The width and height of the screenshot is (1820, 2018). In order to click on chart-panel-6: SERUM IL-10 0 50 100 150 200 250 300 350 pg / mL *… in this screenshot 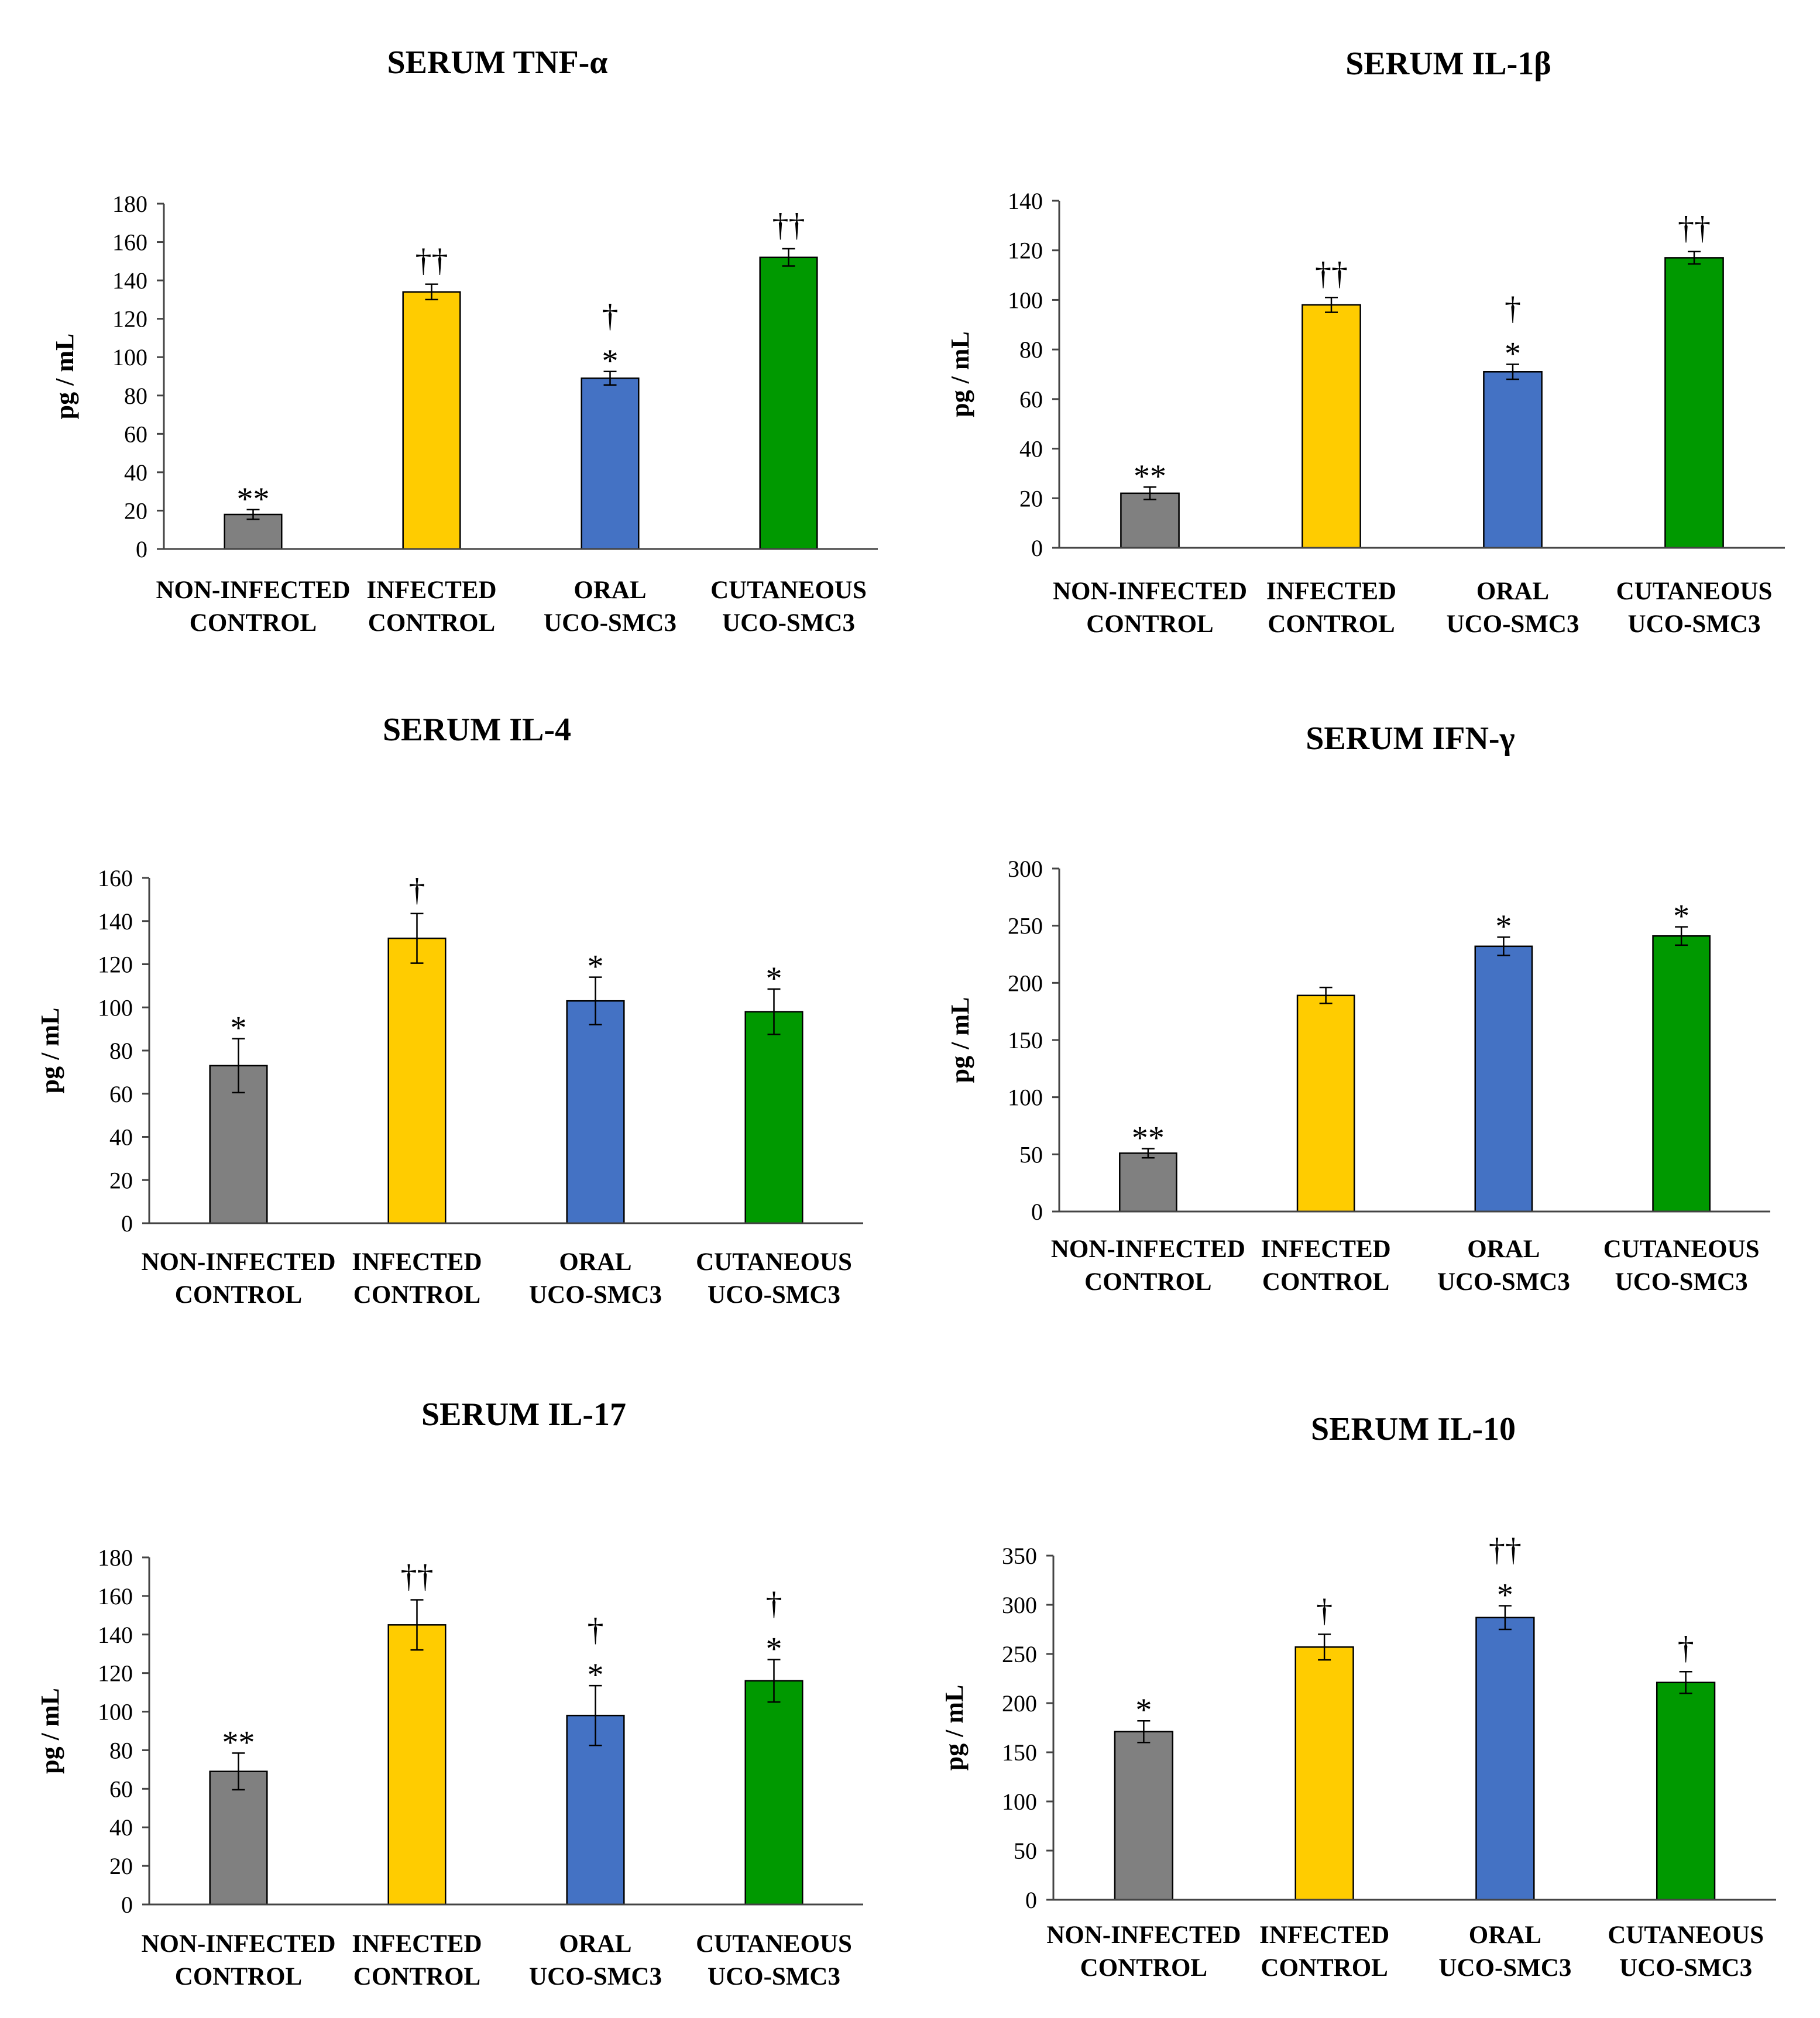, I will do `click(1358, 1696)`.